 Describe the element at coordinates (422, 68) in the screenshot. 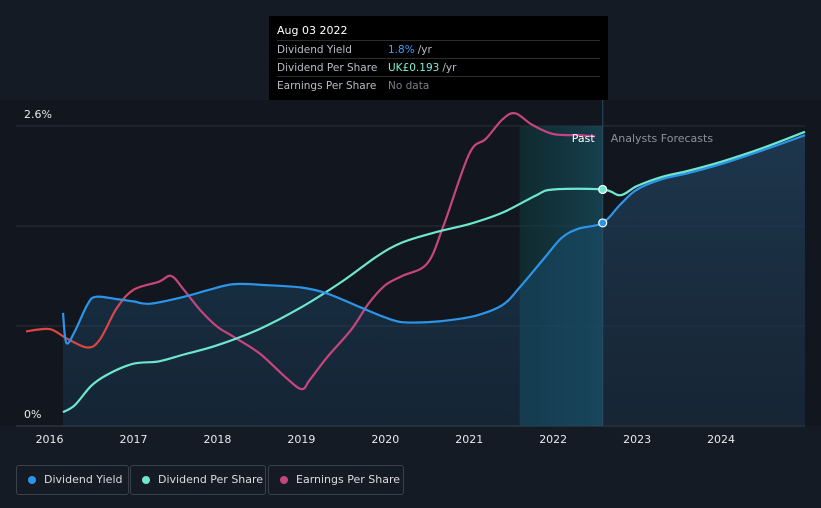

I see `tooltip-value: UK£0.193/yr` at that location.